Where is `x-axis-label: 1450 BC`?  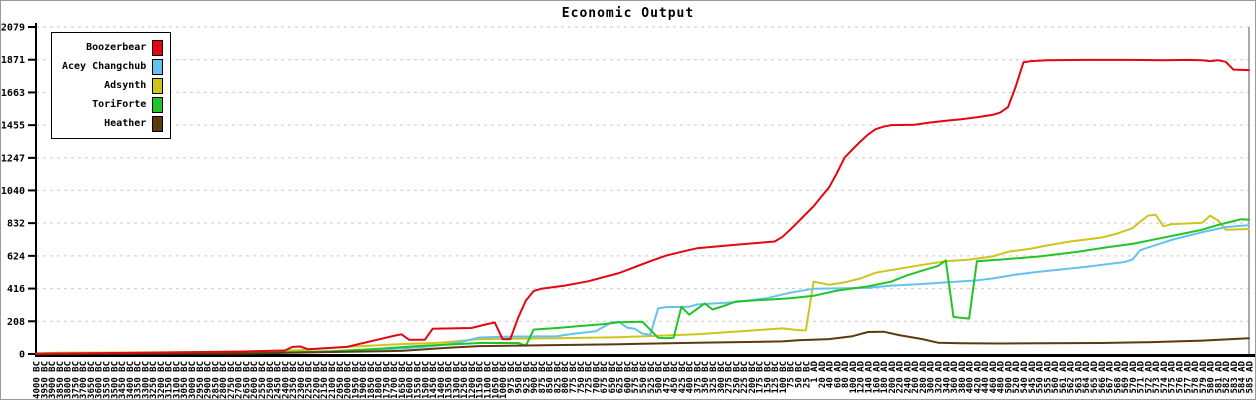 x-axis-label: 1450 BC is located at coordinates (434, 380).